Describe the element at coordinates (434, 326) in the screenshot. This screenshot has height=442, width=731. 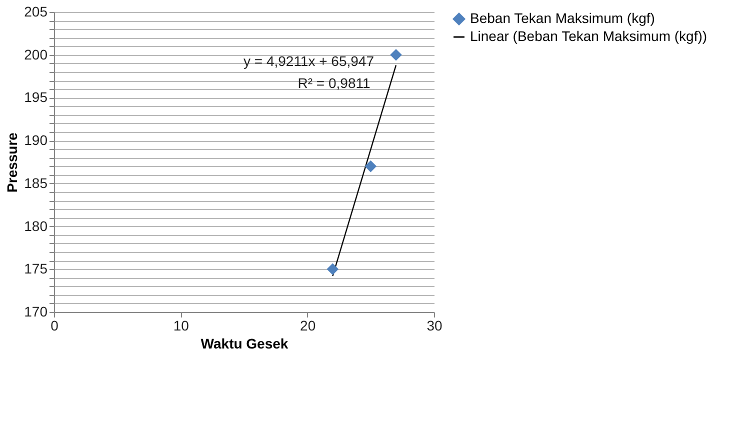
I see `x-tick-label: 30` at that location.